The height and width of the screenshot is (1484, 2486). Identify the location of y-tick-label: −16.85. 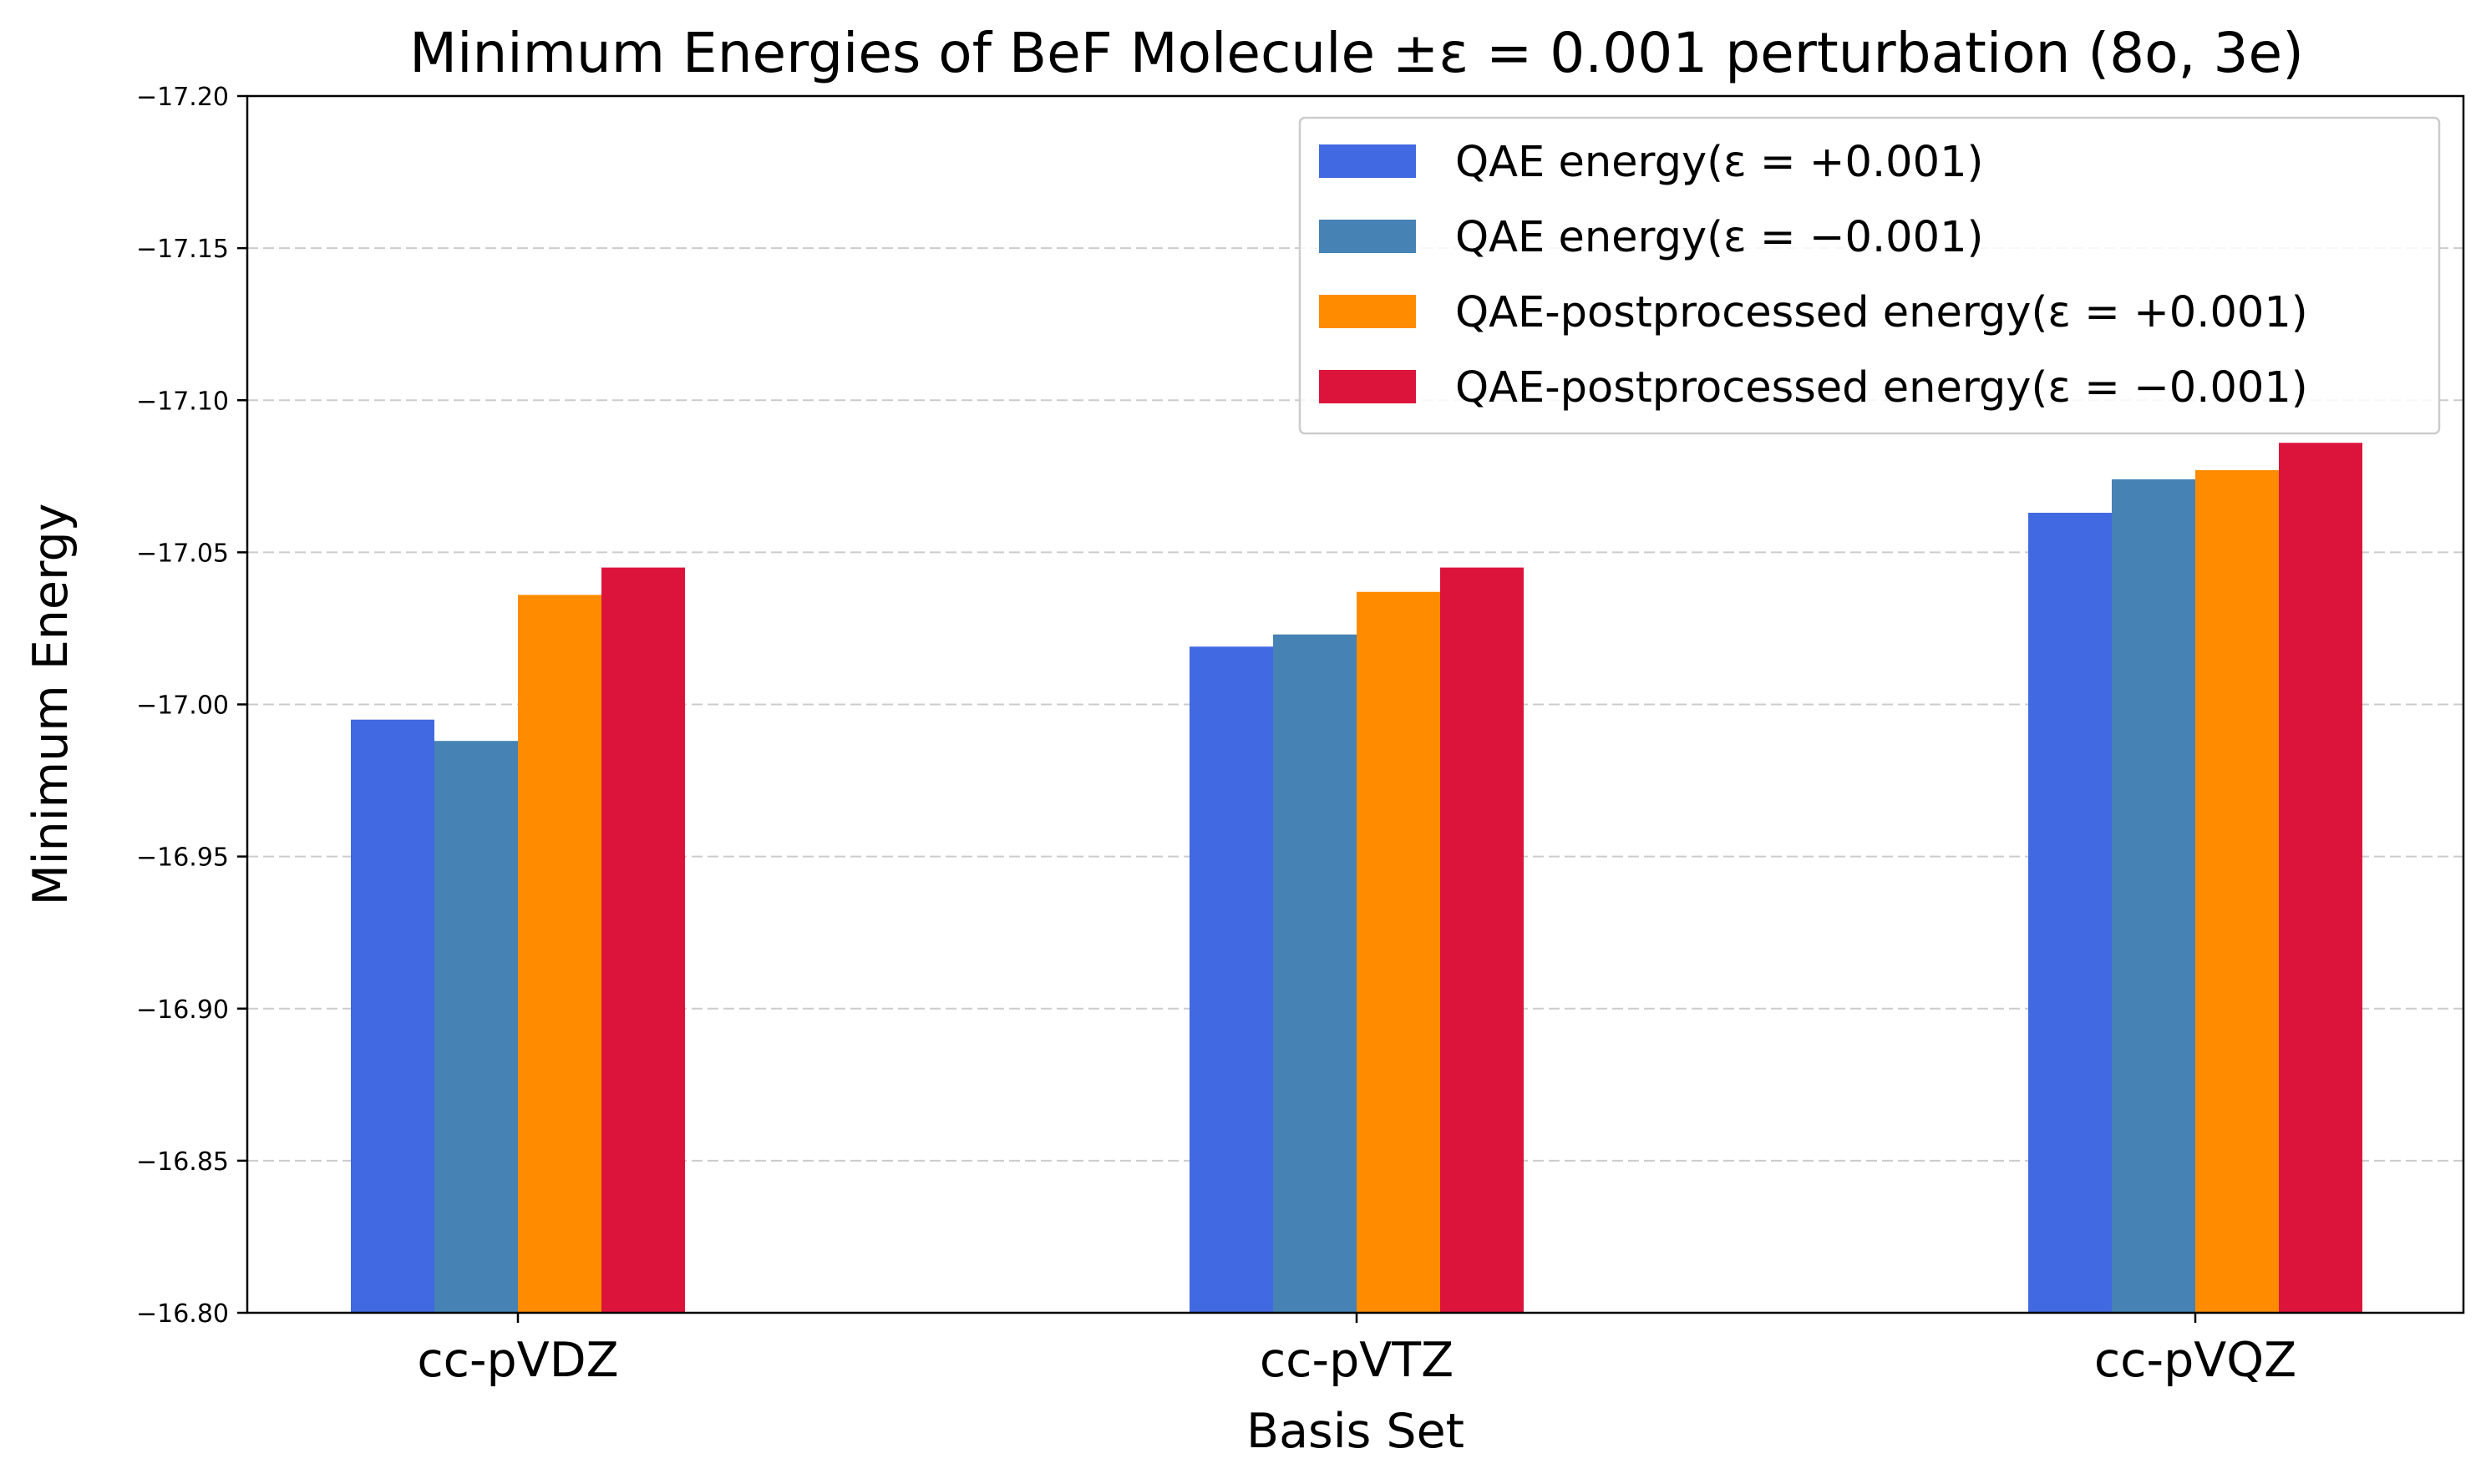
(182, 1162).